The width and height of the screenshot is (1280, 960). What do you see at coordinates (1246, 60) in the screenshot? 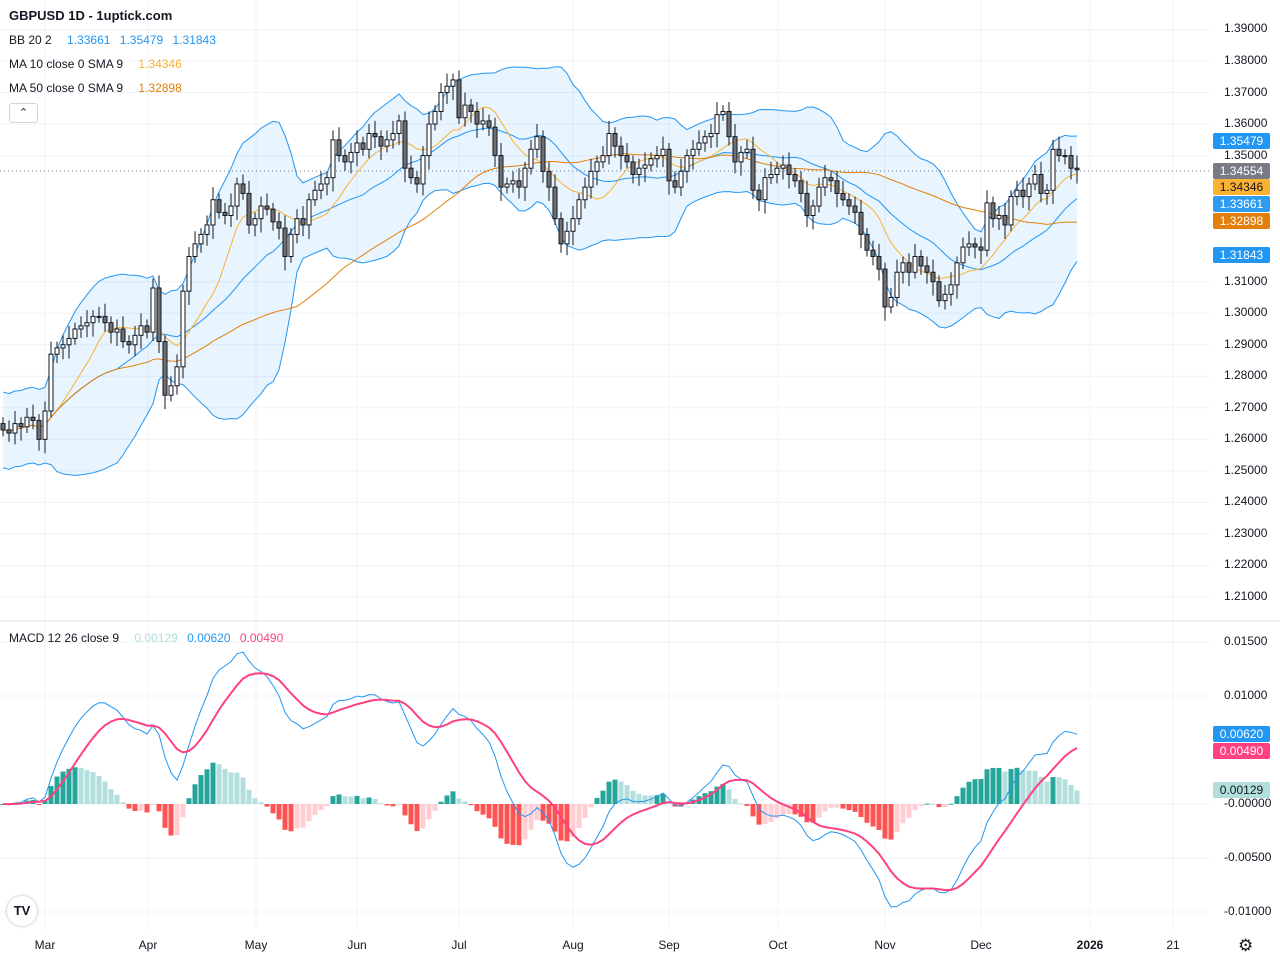
I see `price-tick-label: 1.38000` at bounding box center [1246, 60].